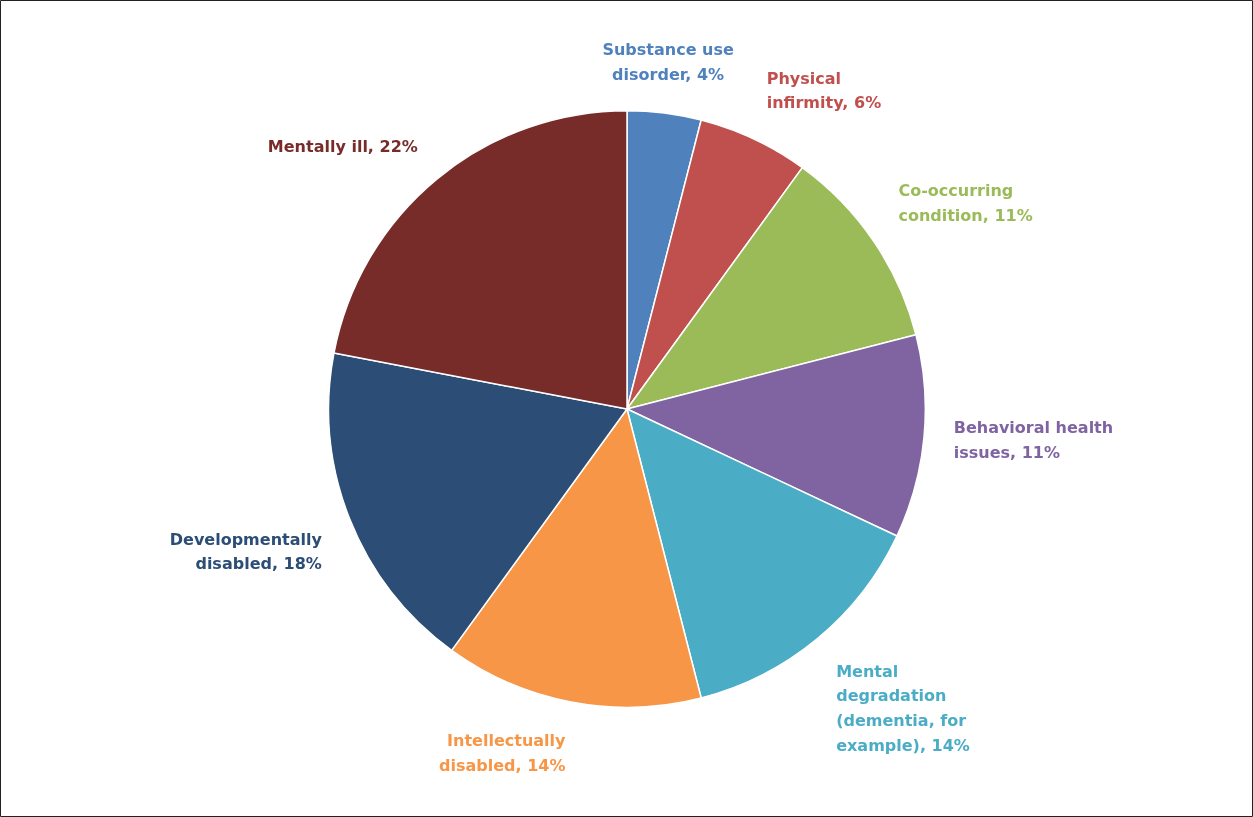 This screenshot has height=817, width=1253. Describe the element at coordinates (824, 90) in the screenshot. I see `slice-label: Physical infirmity, 6%` at that location.